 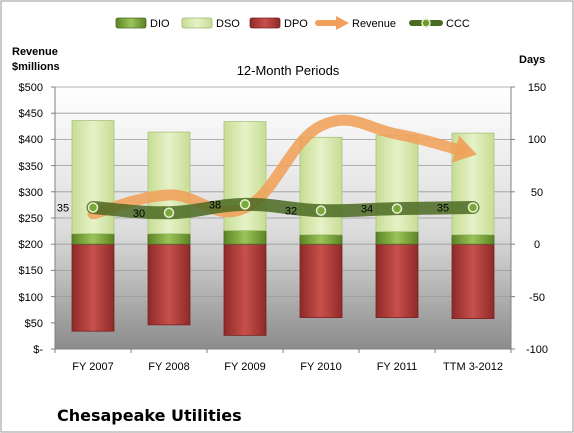 I want to click on legend-swatch-dio, so click(x=131, y=23).